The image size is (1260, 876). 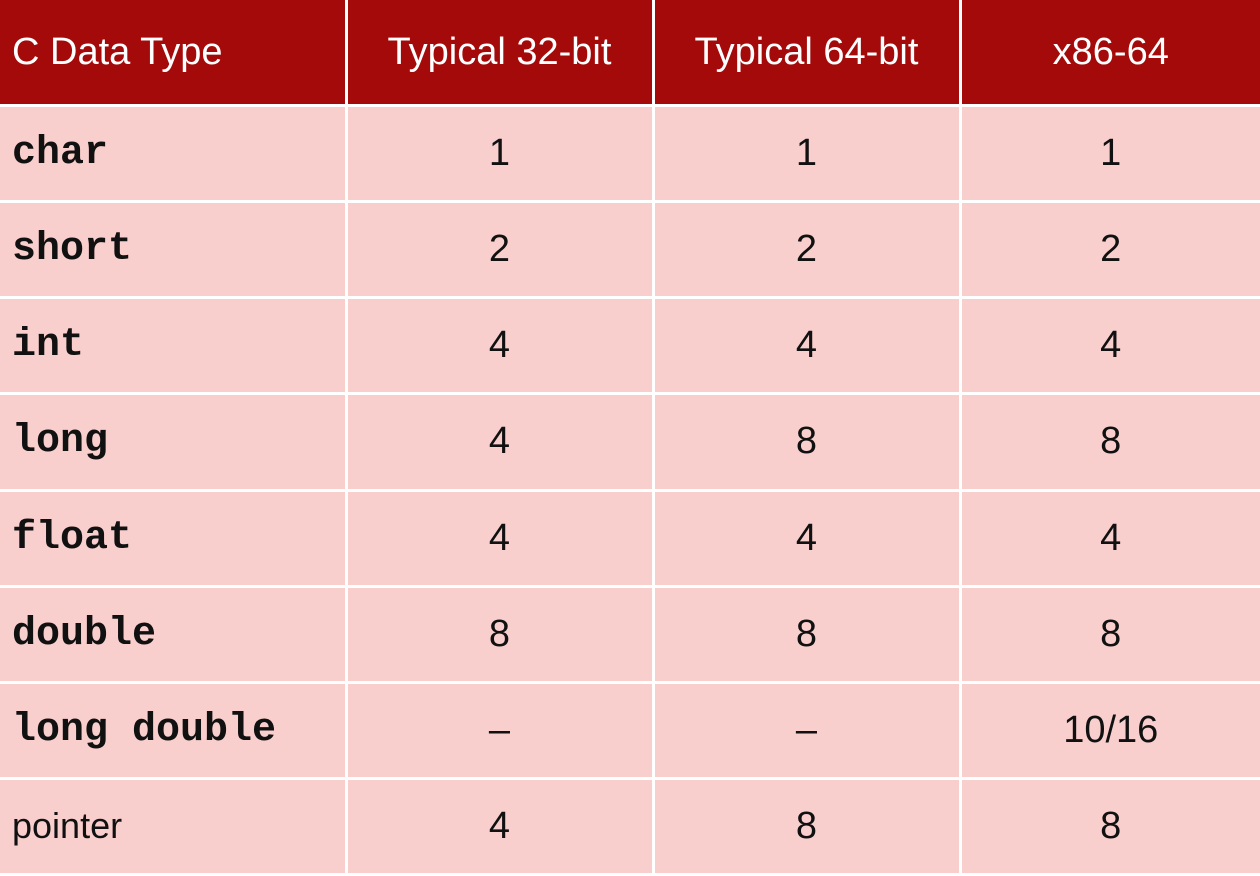 What do you see at coordinates (174, 250) in the screenshot?
I see `type-cell: short` at bounding box center [174, 250].